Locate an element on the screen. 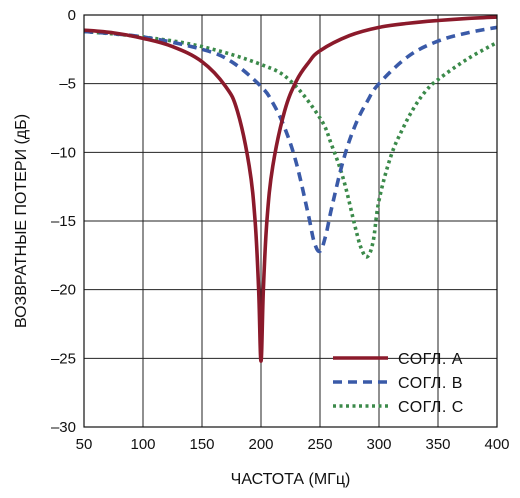 Image resolution: width=520 pixels, height=498 pixels. x-tick-label: 150 is located at coordinates (201, 444).